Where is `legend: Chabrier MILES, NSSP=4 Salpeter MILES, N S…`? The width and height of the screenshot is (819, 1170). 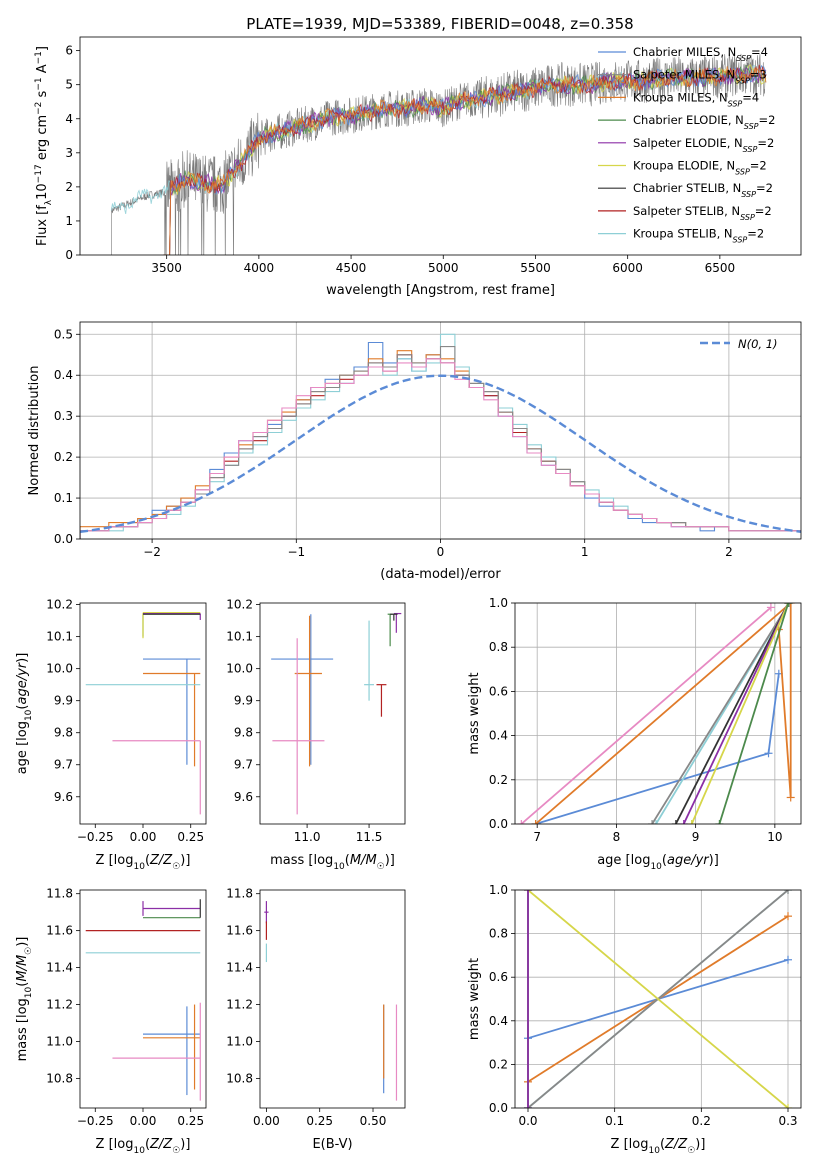 legend: Chabrier MILES, NSSP=4 Salpeter MILES, N S… is located at coordinates (686, 144).